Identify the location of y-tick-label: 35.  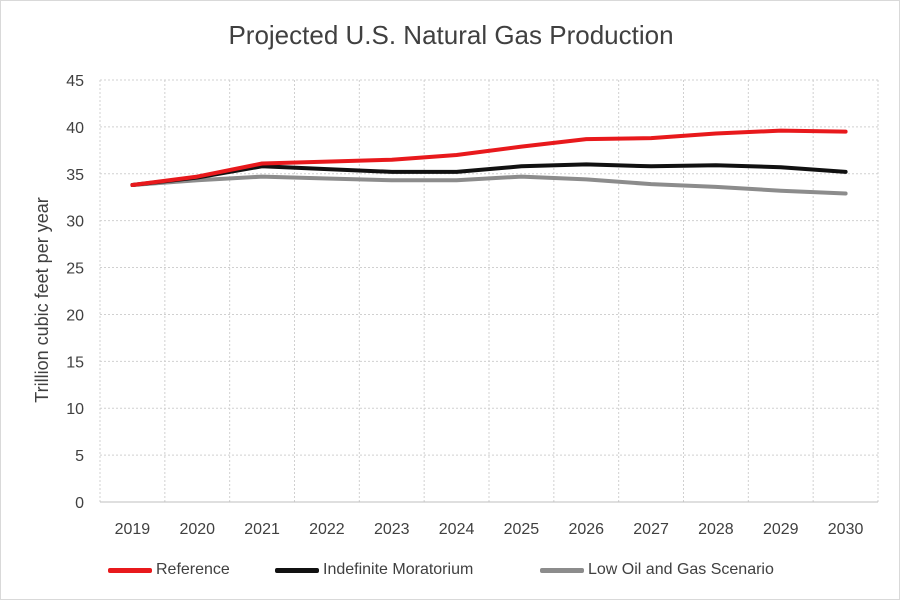
(75, 175).